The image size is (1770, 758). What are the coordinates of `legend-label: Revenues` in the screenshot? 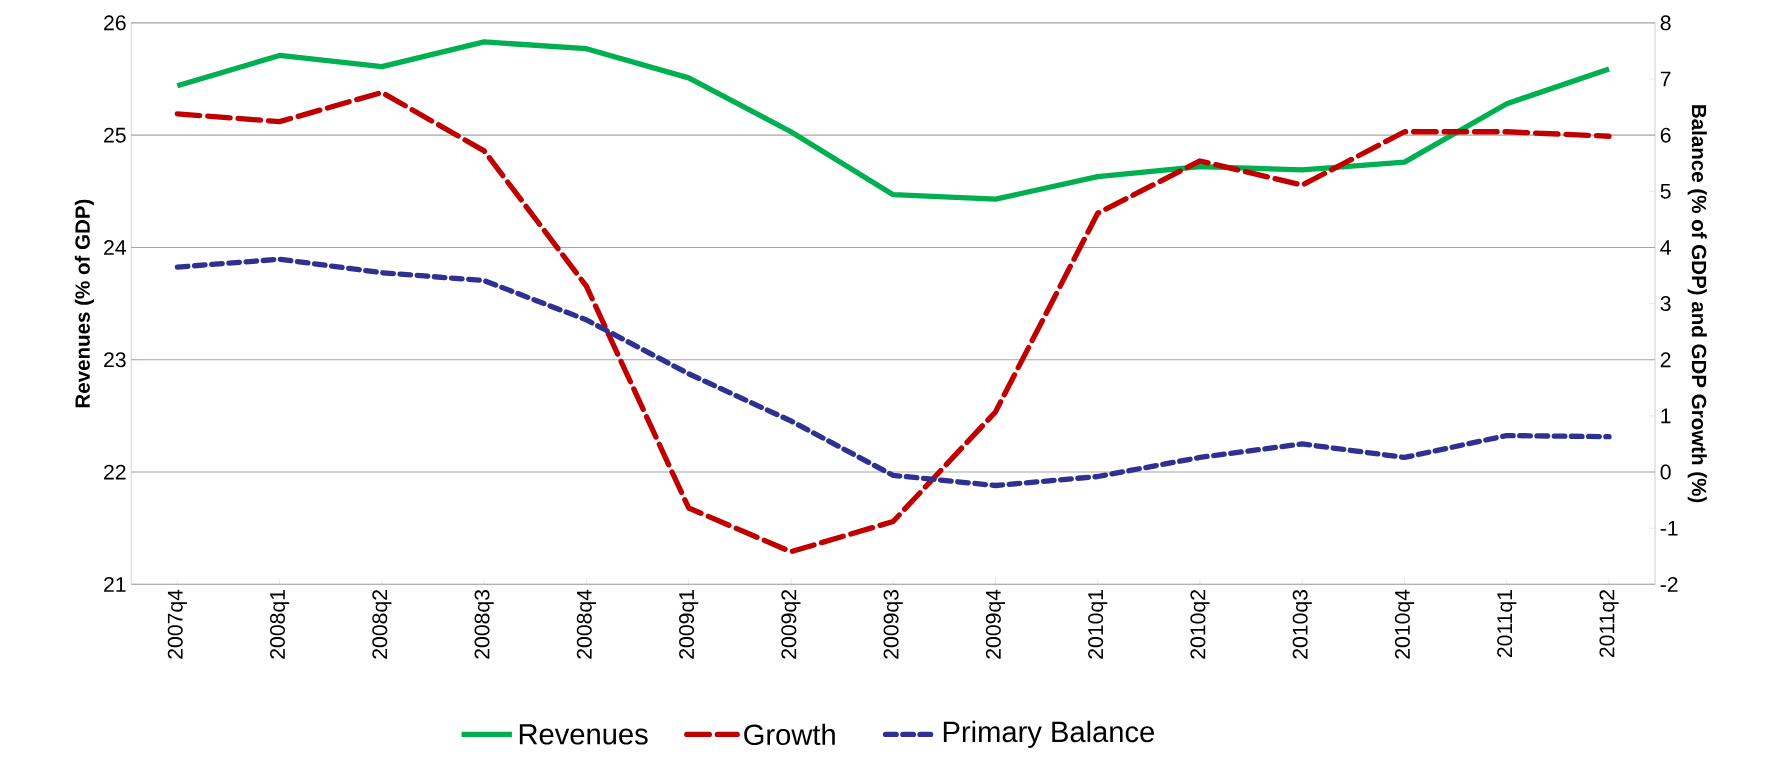 It's located at (583, 734).